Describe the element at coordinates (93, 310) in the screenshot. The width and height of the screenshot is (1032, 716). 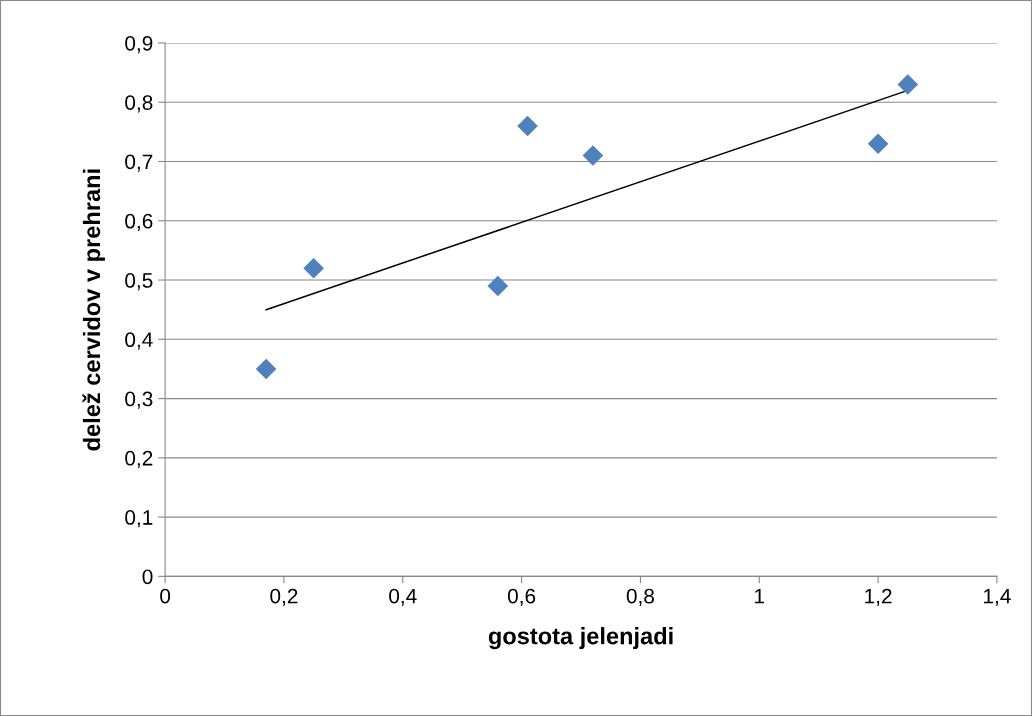
I see `y-axis-title: delež cervidov v prehrani` at that location.